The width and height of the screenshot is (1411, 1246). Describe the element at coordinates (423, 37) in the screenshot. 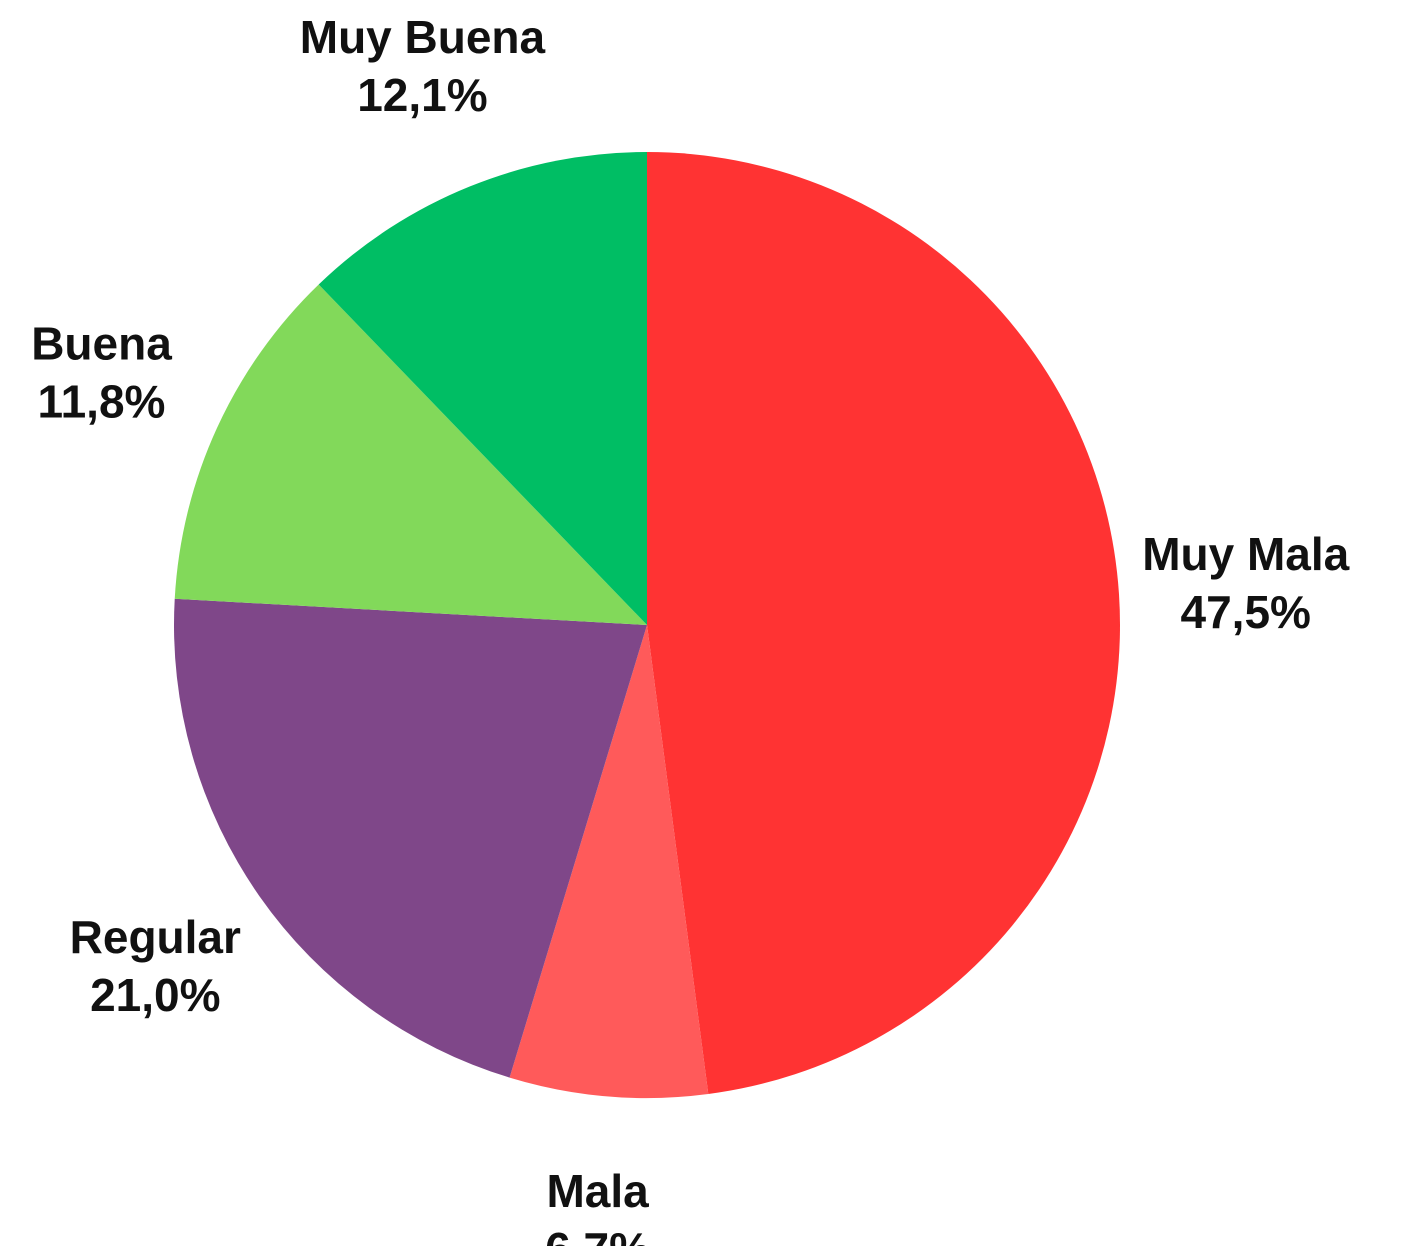

I see `slice-label: Muy Buena` at that location.